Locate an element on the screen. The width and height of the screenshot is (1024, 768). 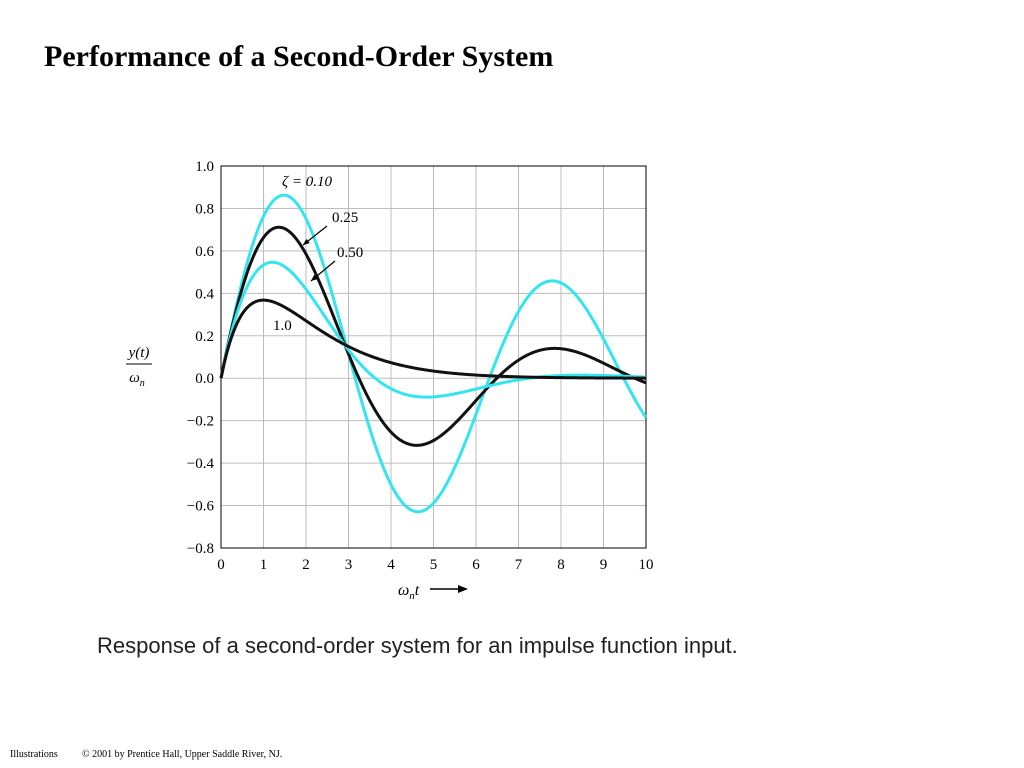
series-label-zeta-050: 0.50 is located at coordinates (350, 253).